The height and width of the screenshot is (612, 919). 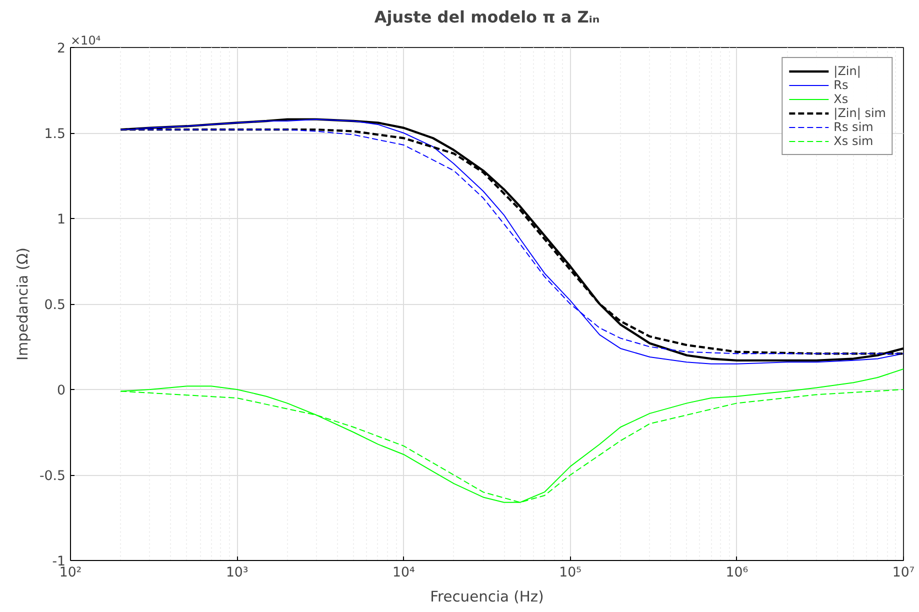 What do you see at coordinates (842, 99) in the screenshot?
I see `legend-label: Xs` at bounding box center [842, 99].